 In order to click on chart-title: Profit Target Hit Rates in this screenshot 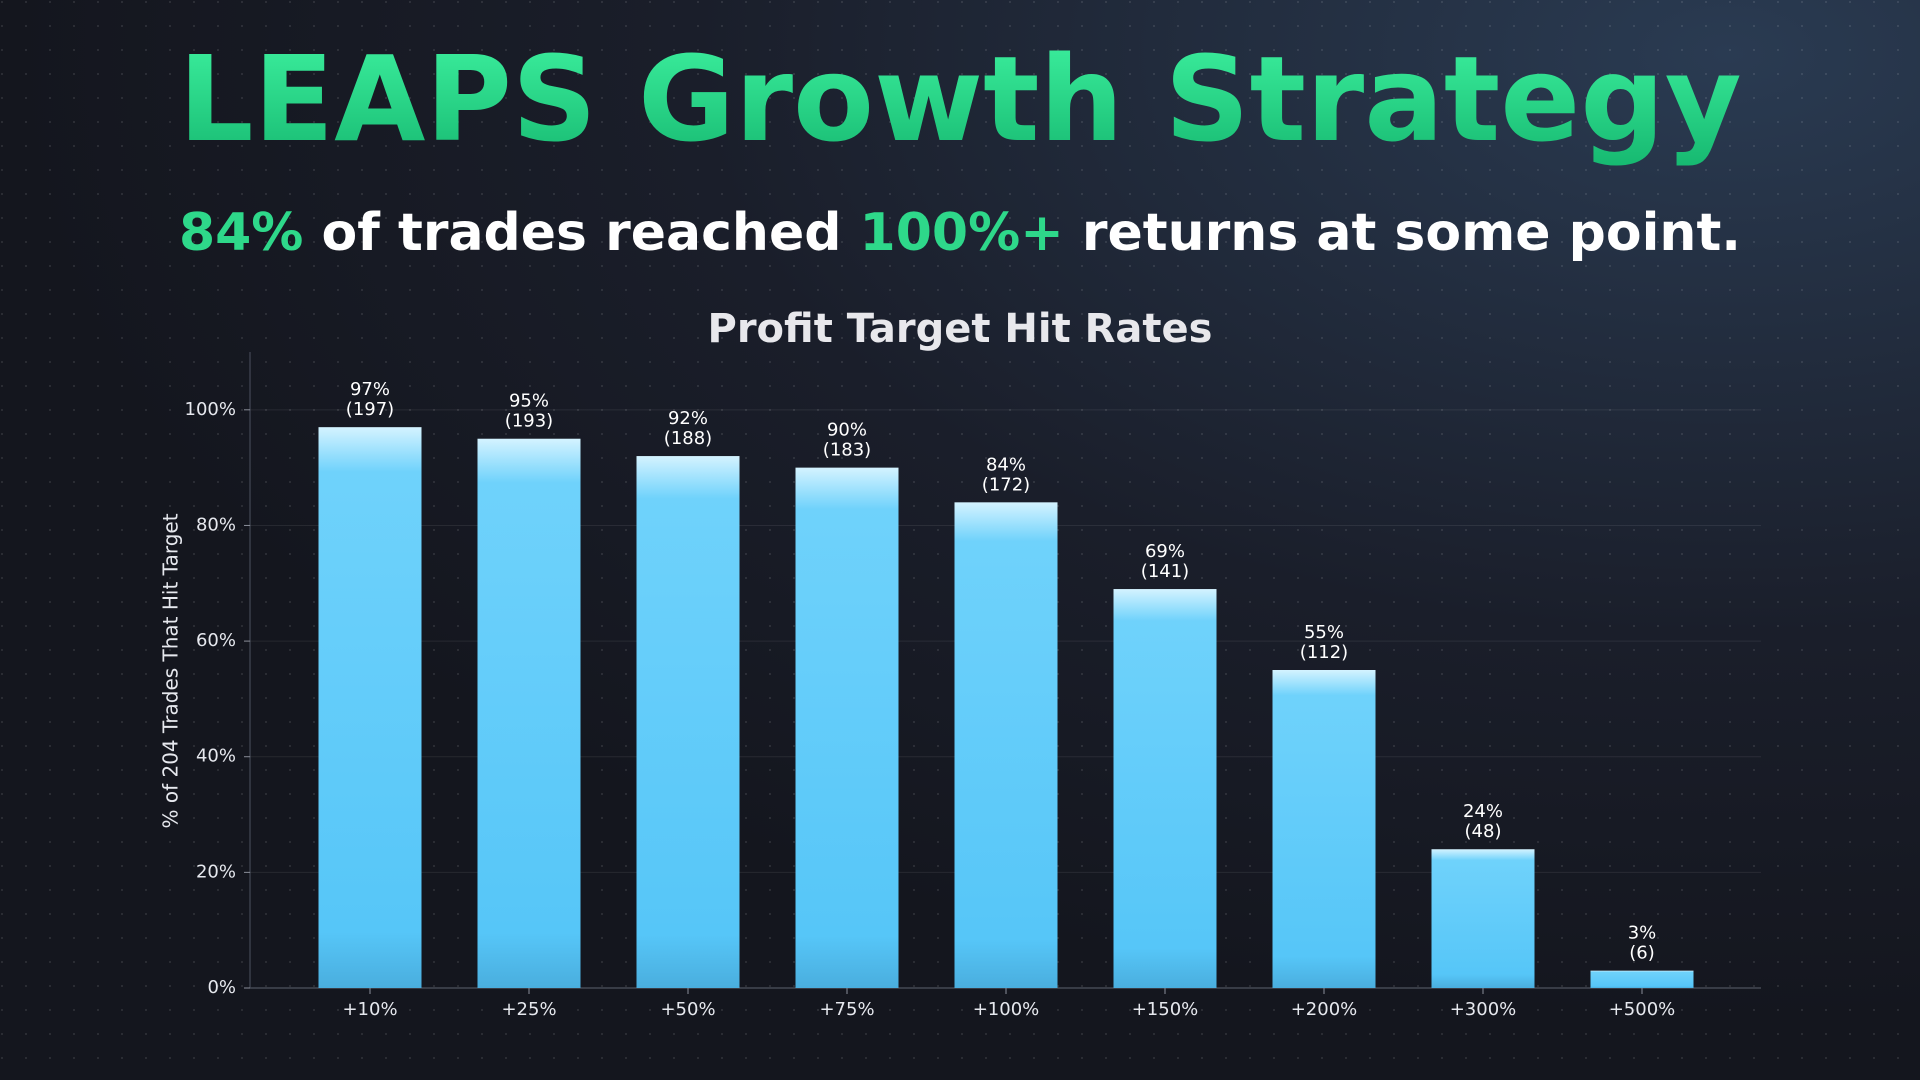, I will do `click(960, 329)`.